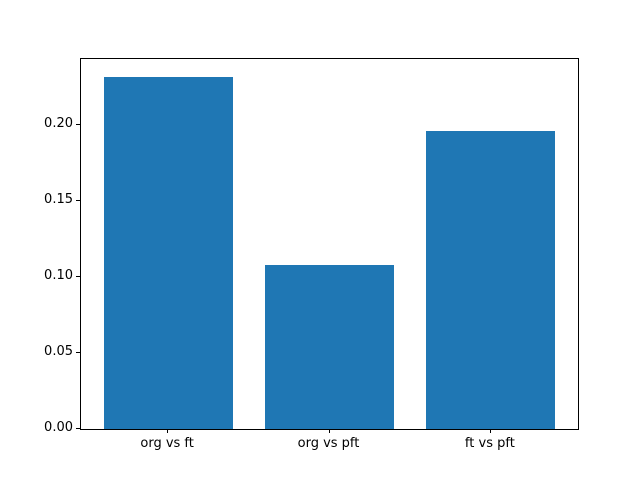 This screenshot has width=640, height=480. What do you see at coordinates (58, 427) in the screenshot?
I see `y-tick-label: 0.00` at bounding box center [58, 427].